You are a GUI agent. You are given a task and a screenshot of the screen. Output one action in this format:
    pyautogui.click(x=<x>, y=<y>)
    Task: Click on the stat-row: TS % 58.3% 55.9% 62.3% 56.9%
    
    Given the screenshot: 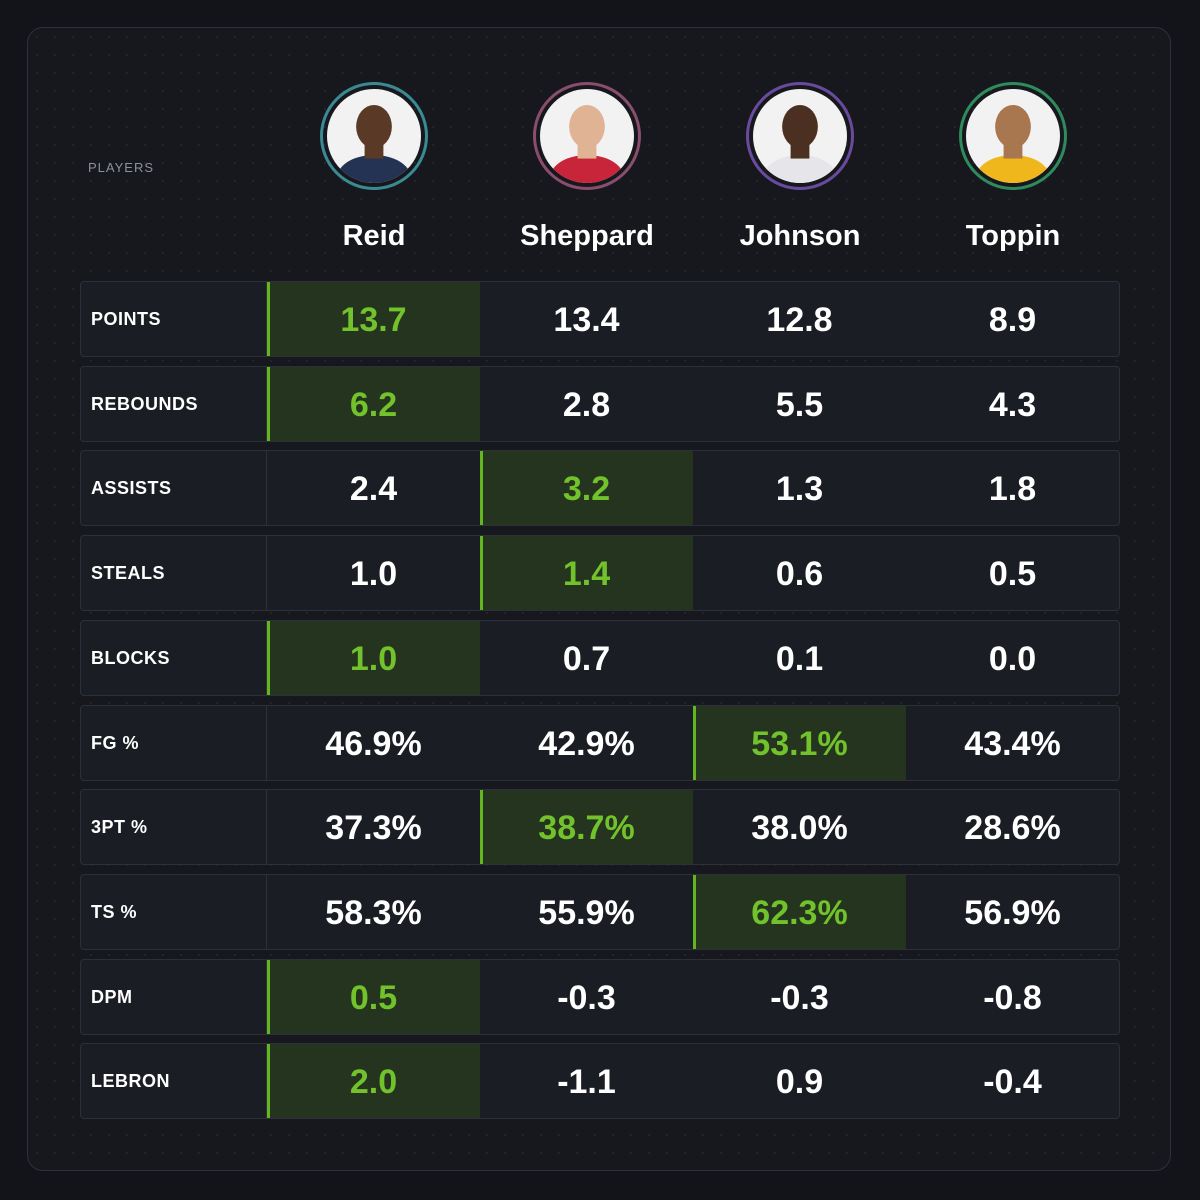 What is the action you would take?
    pyautogui.click(x=600, y=911)
    